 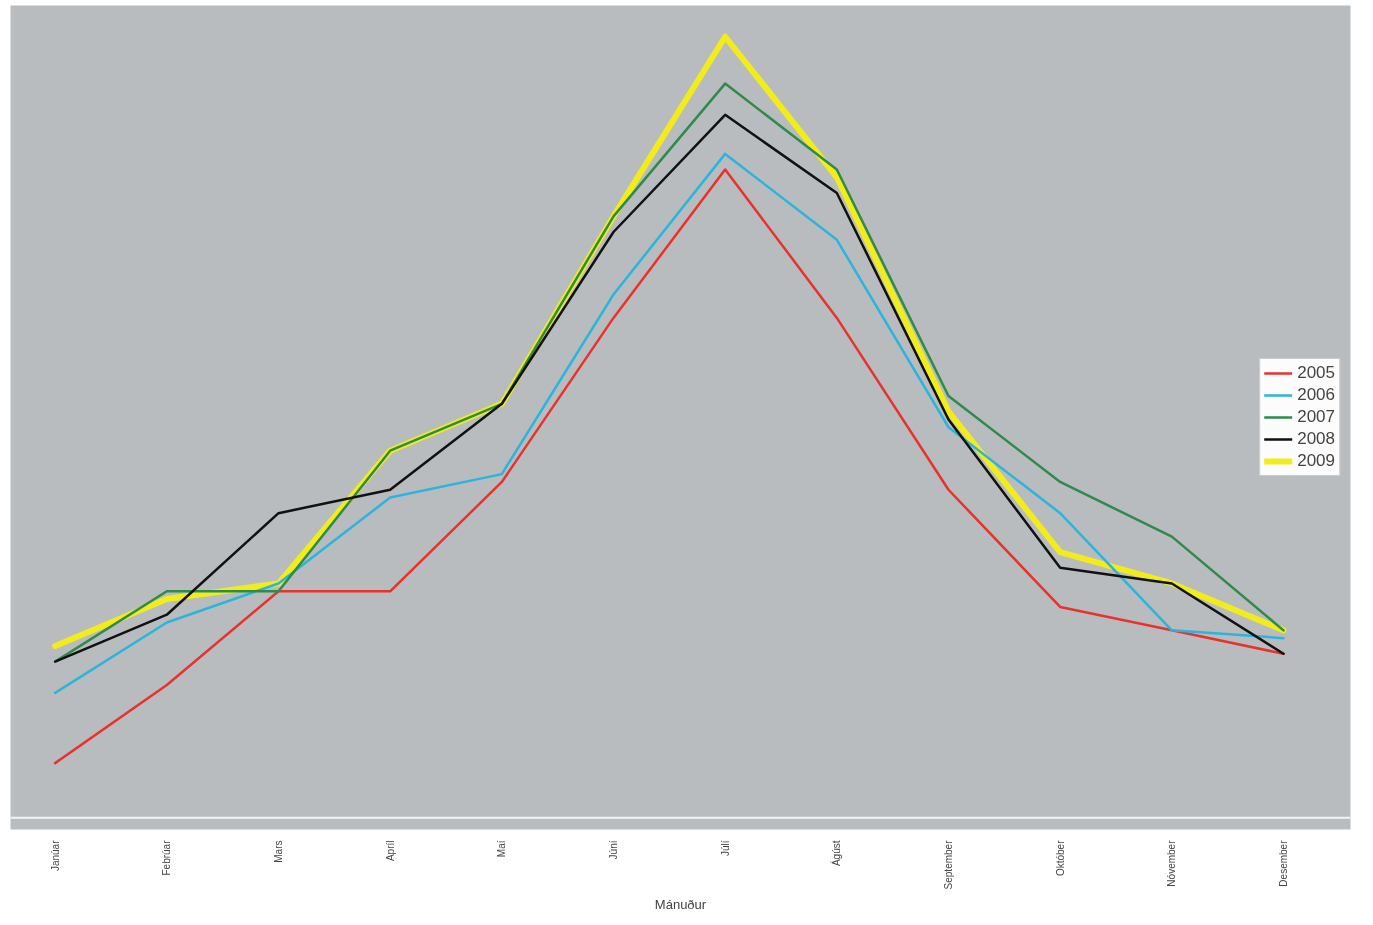 I want to click on legend-label: 2008, so click(x=1316, y=439).